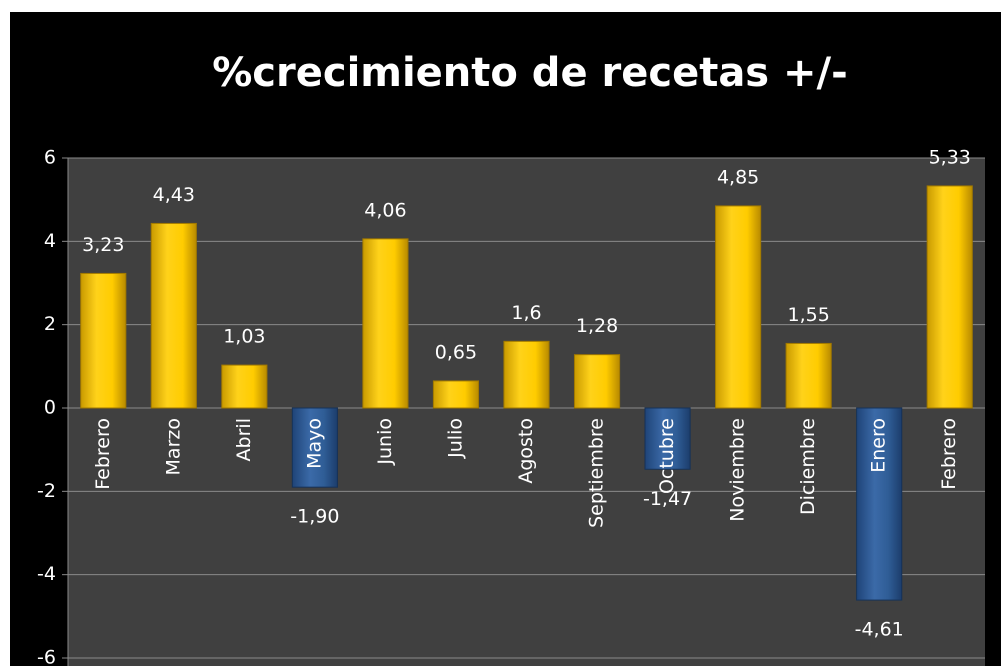 The width and height of the screenshot is (1001, 666). I want to click on x-tick-label: Enero, so click(879, 445).